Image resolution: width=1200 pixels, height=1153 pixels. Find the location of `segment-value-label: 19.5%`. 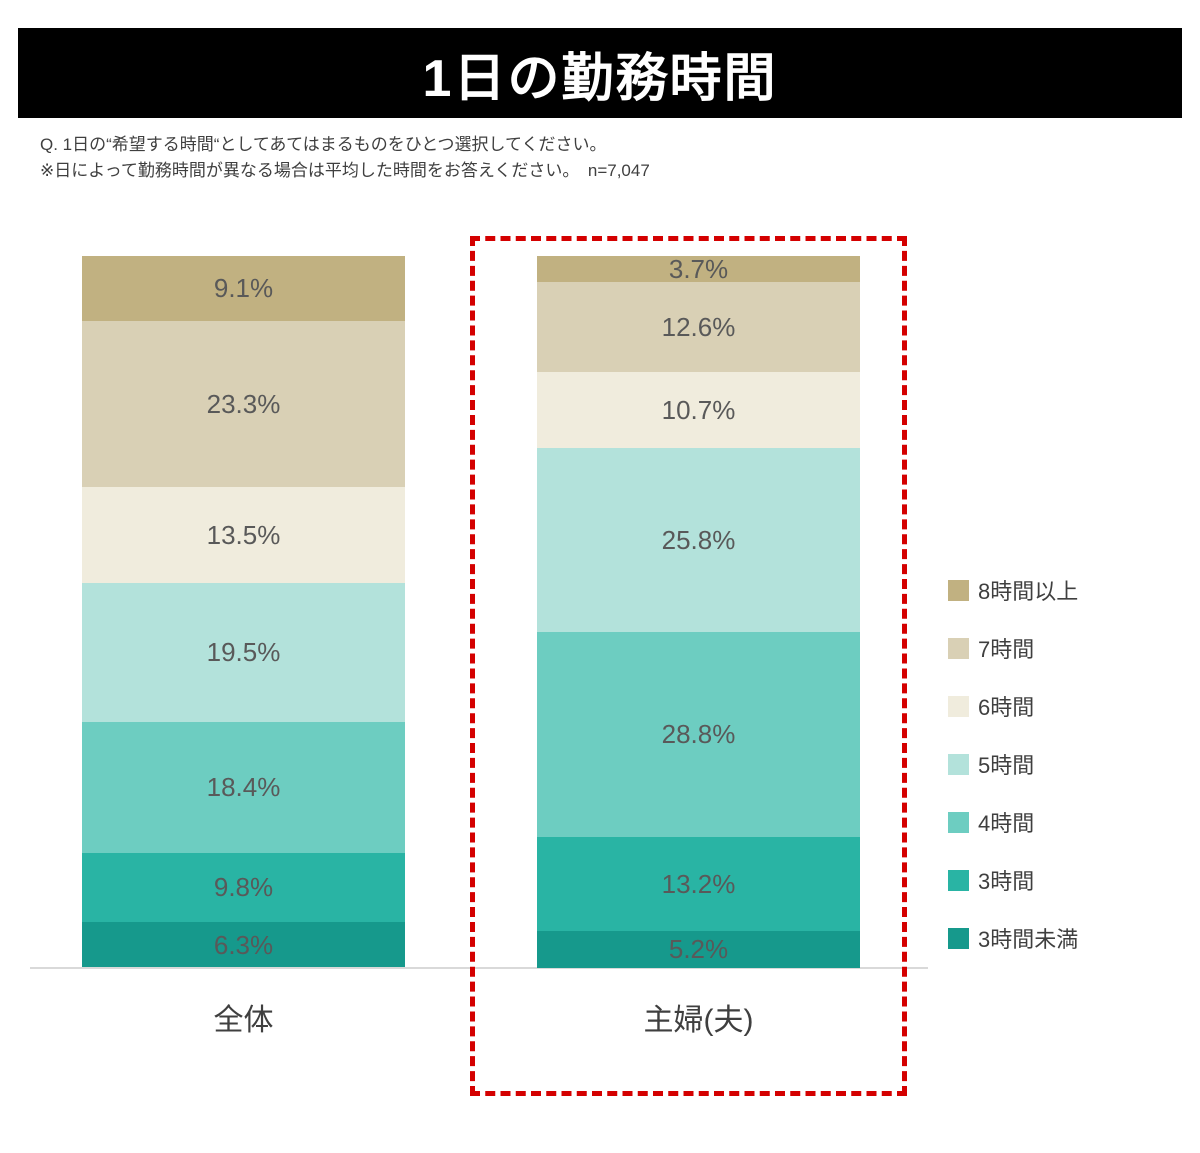

segment-value-label: 19.5% is located at coordinates (243, 652).